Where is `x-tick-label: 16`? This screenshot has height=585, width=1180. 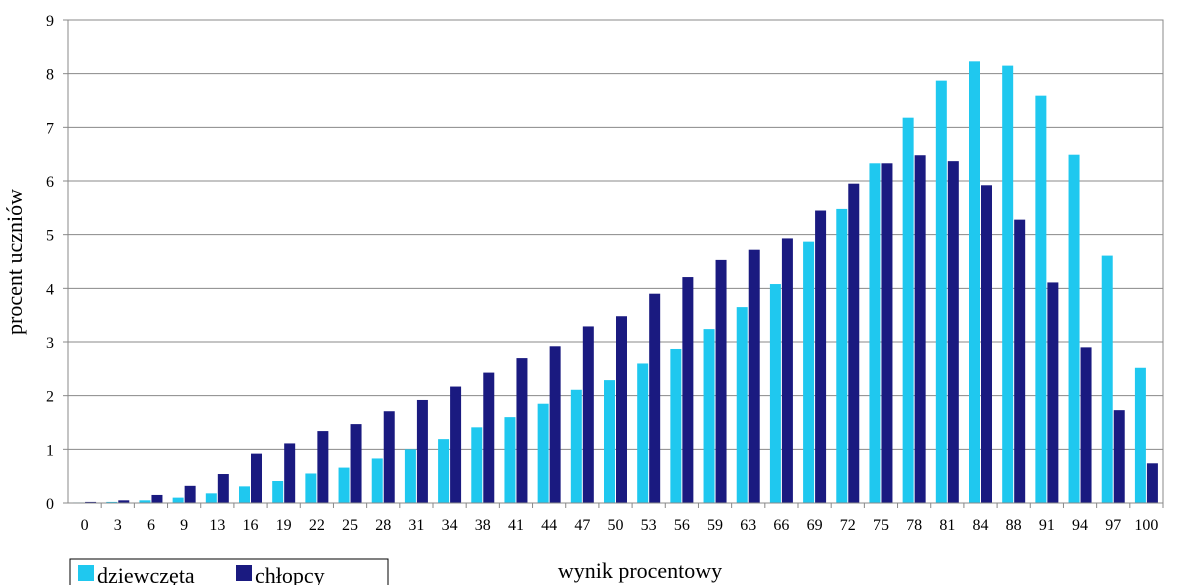 x-tick-label: 16 is located at coordinates (251, 525).